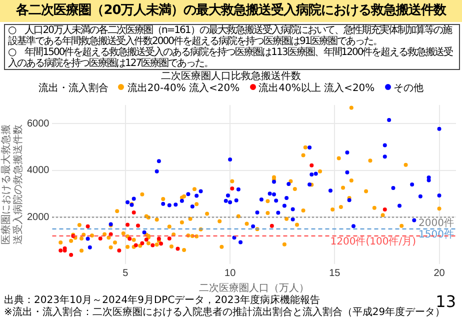 This screenshot has width=462, height=320. Describe the element at coordinates (436, 235) in the screenshot. I see `ref-line-label: 1500件` at that location.